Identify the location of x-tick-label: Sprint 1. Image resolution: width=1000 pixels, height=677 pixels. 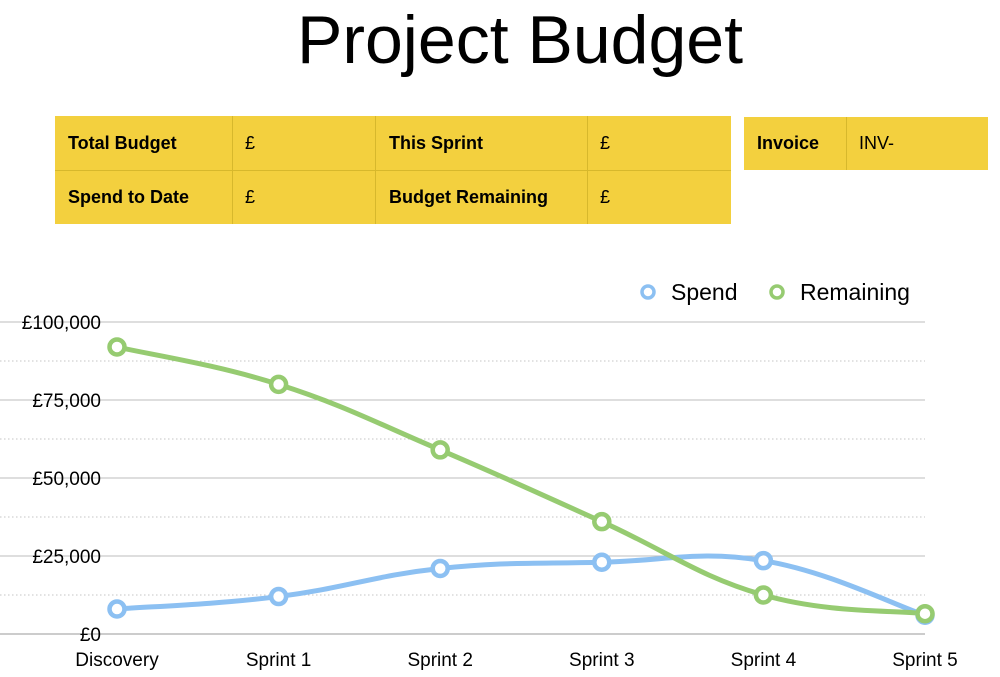
(278, 660).